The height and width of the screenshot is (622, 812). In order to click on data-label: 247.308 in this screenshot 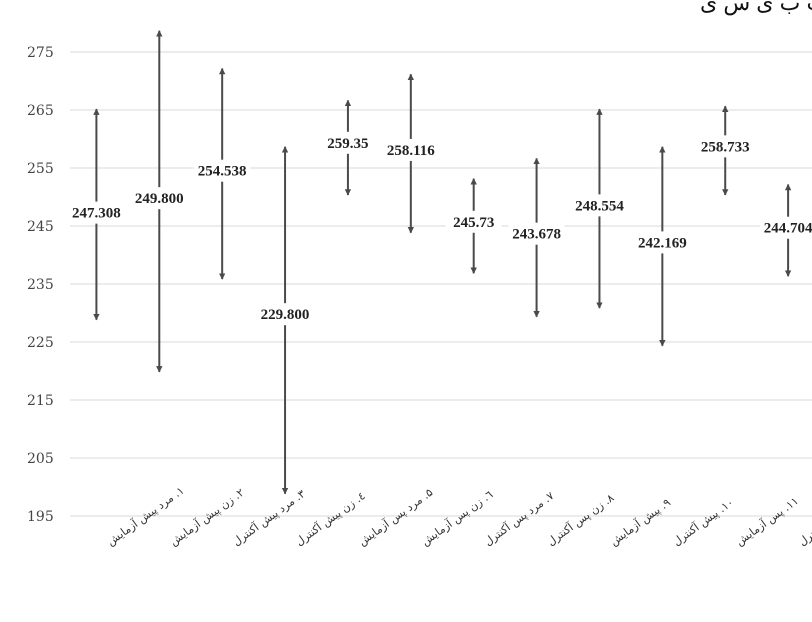, I will do `click(96, 214)`.